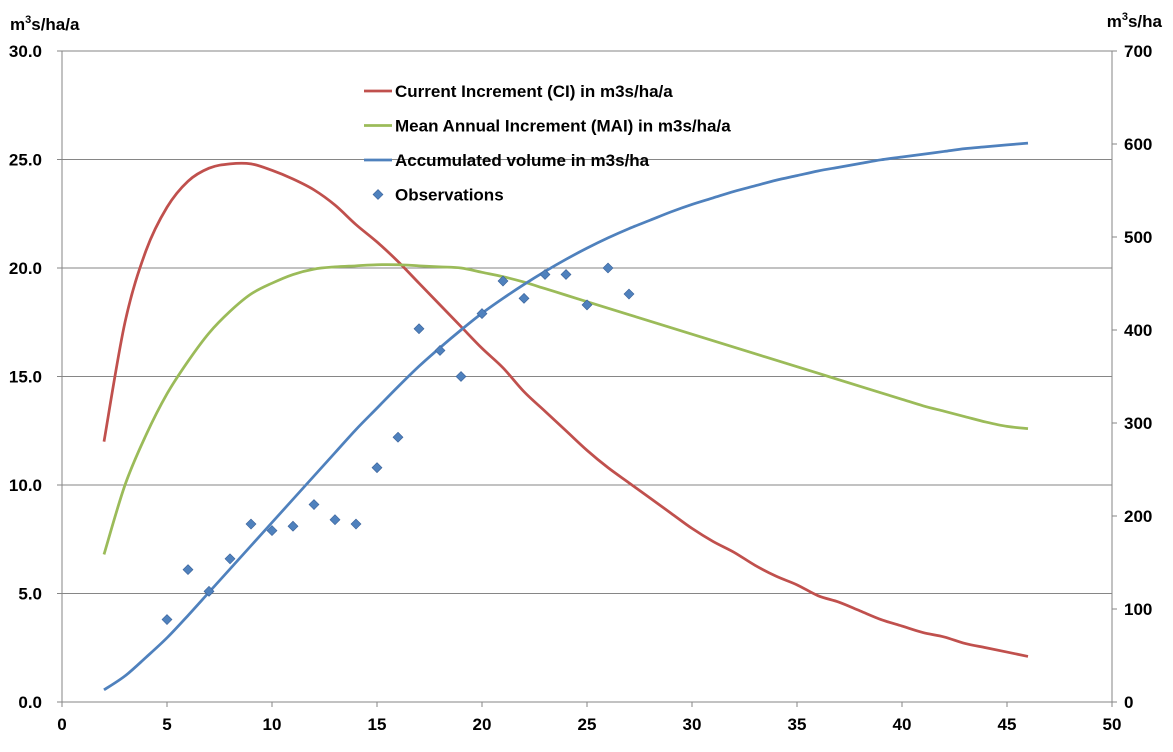 This screenshot has height=752, width=1173. I want to click on right-y-tick-label: 300, so click(1138, 423).